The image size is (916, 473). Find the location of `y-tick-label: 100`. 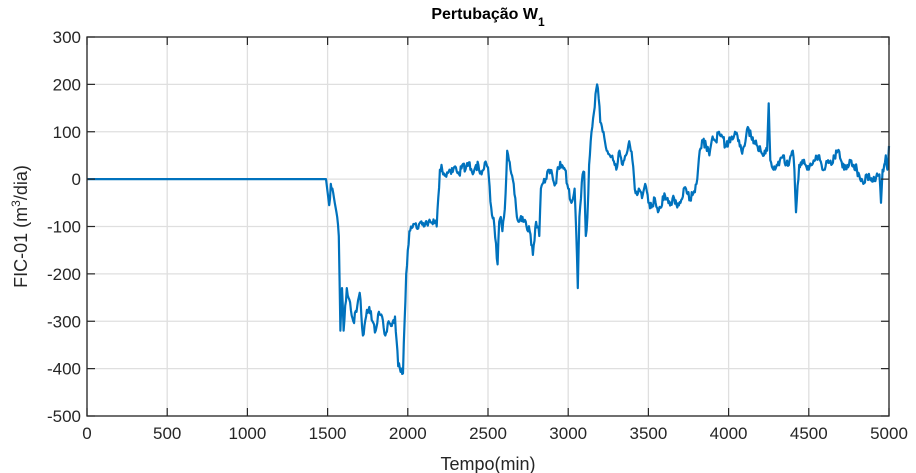

y-tick-label: 100 is located at coordinates (67, 132).